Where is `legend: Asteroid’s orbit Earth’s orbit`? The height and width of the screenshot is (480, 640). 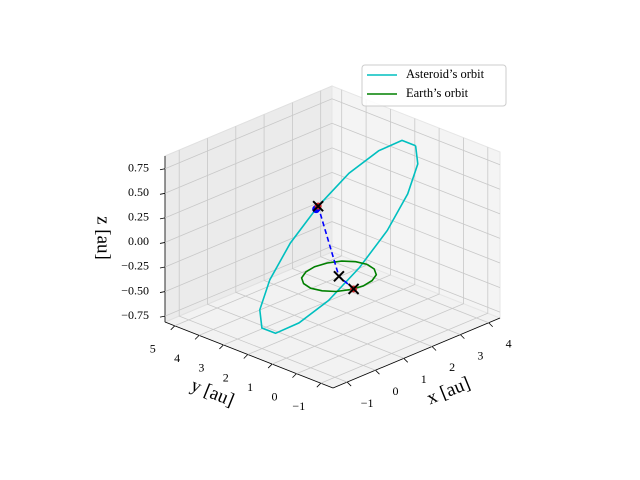
legend: Asteroid’s orbit Earth’s orbit is located at coordinates (434, 85).